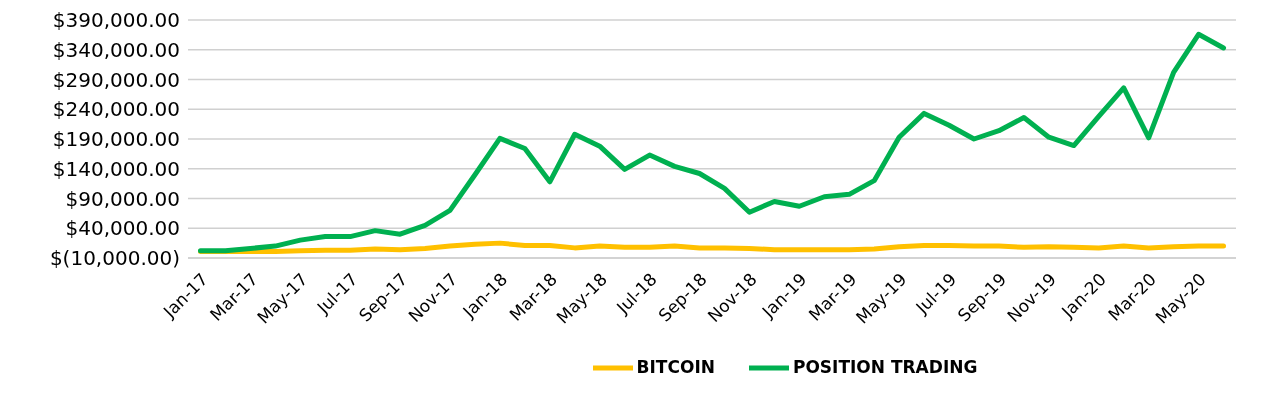 This screenshot has height=401, width=1266. What do you see at coordinates (122, 228) in the screenshot?
I see `y-tick-label: $40,000.00` at bounding box center [122, 228].